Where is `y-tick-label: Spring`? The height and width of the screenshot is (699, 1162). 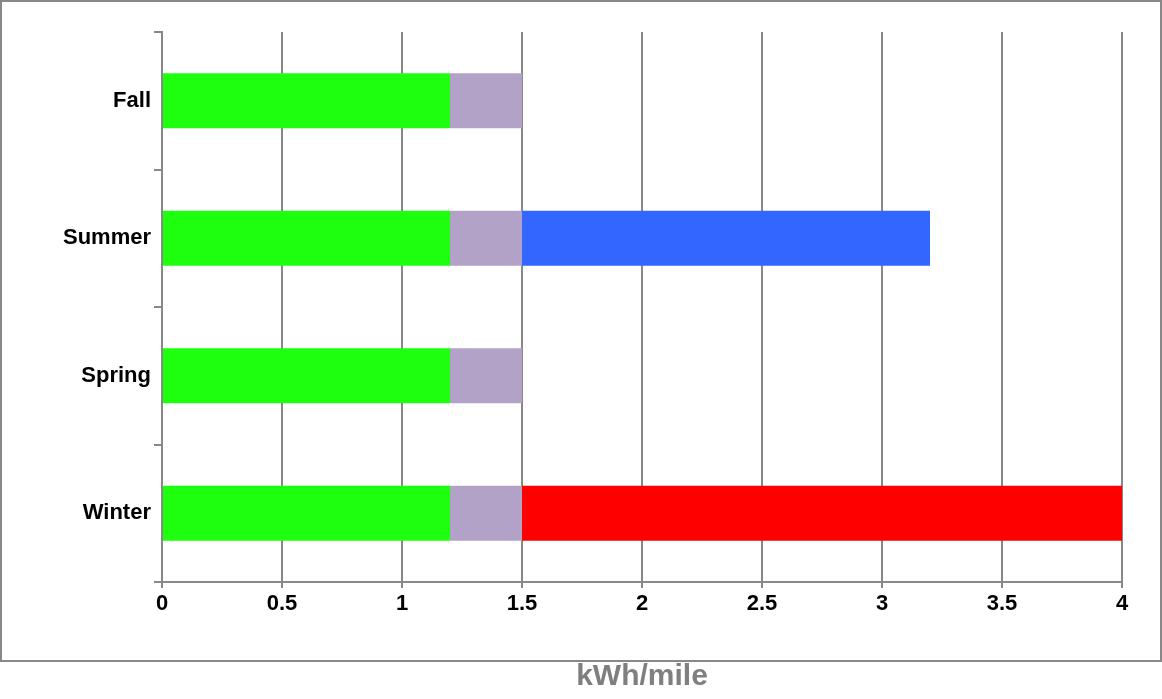 y-tick-label: Spring is located at coordinates (116, 374).